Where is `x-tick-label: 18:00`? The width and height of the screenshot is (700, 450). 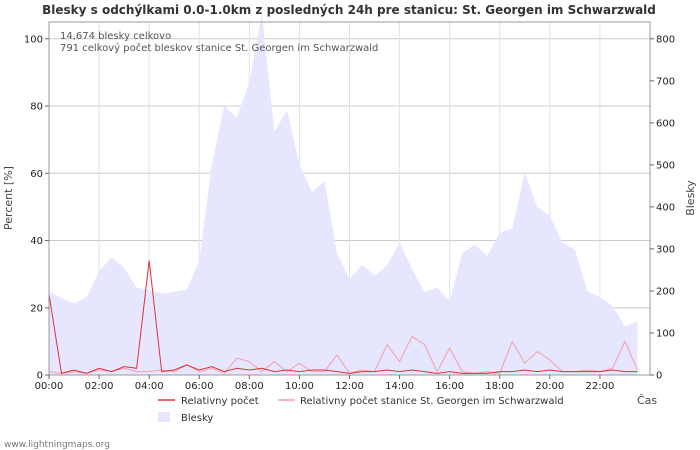 x-tick-label: 18:00 is located at coordinates (499, 386).